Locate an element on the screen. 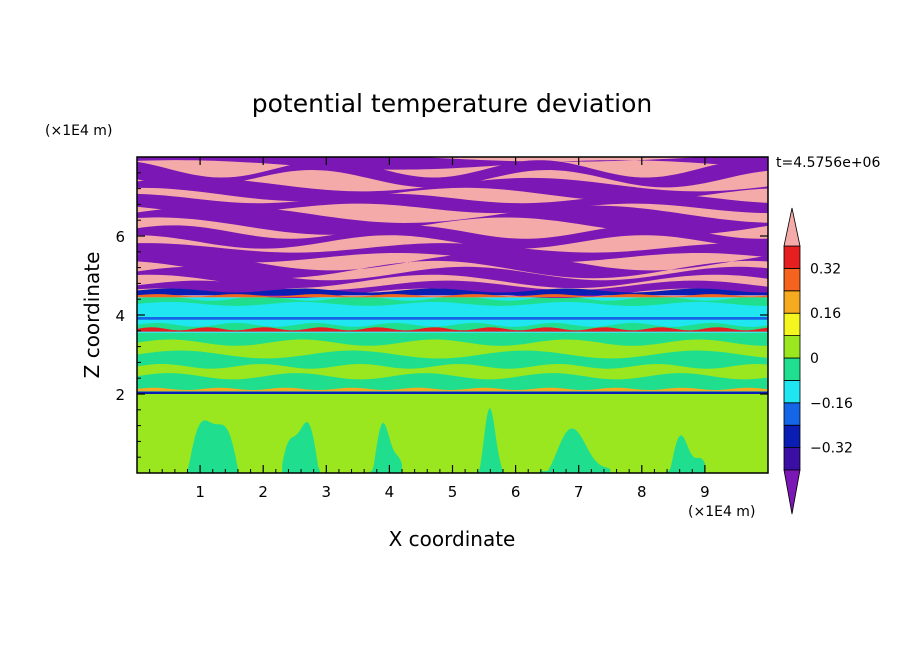  x-tick-label: 6 is located at coordinates (516, 492).